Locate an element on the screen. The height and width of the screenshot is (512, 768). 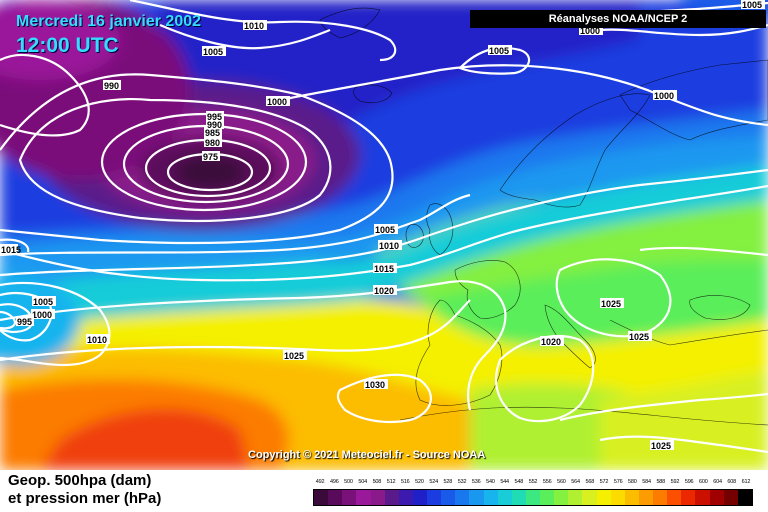
isobar-label-1025-eur: 1025 is located at coordinates (611, 304).